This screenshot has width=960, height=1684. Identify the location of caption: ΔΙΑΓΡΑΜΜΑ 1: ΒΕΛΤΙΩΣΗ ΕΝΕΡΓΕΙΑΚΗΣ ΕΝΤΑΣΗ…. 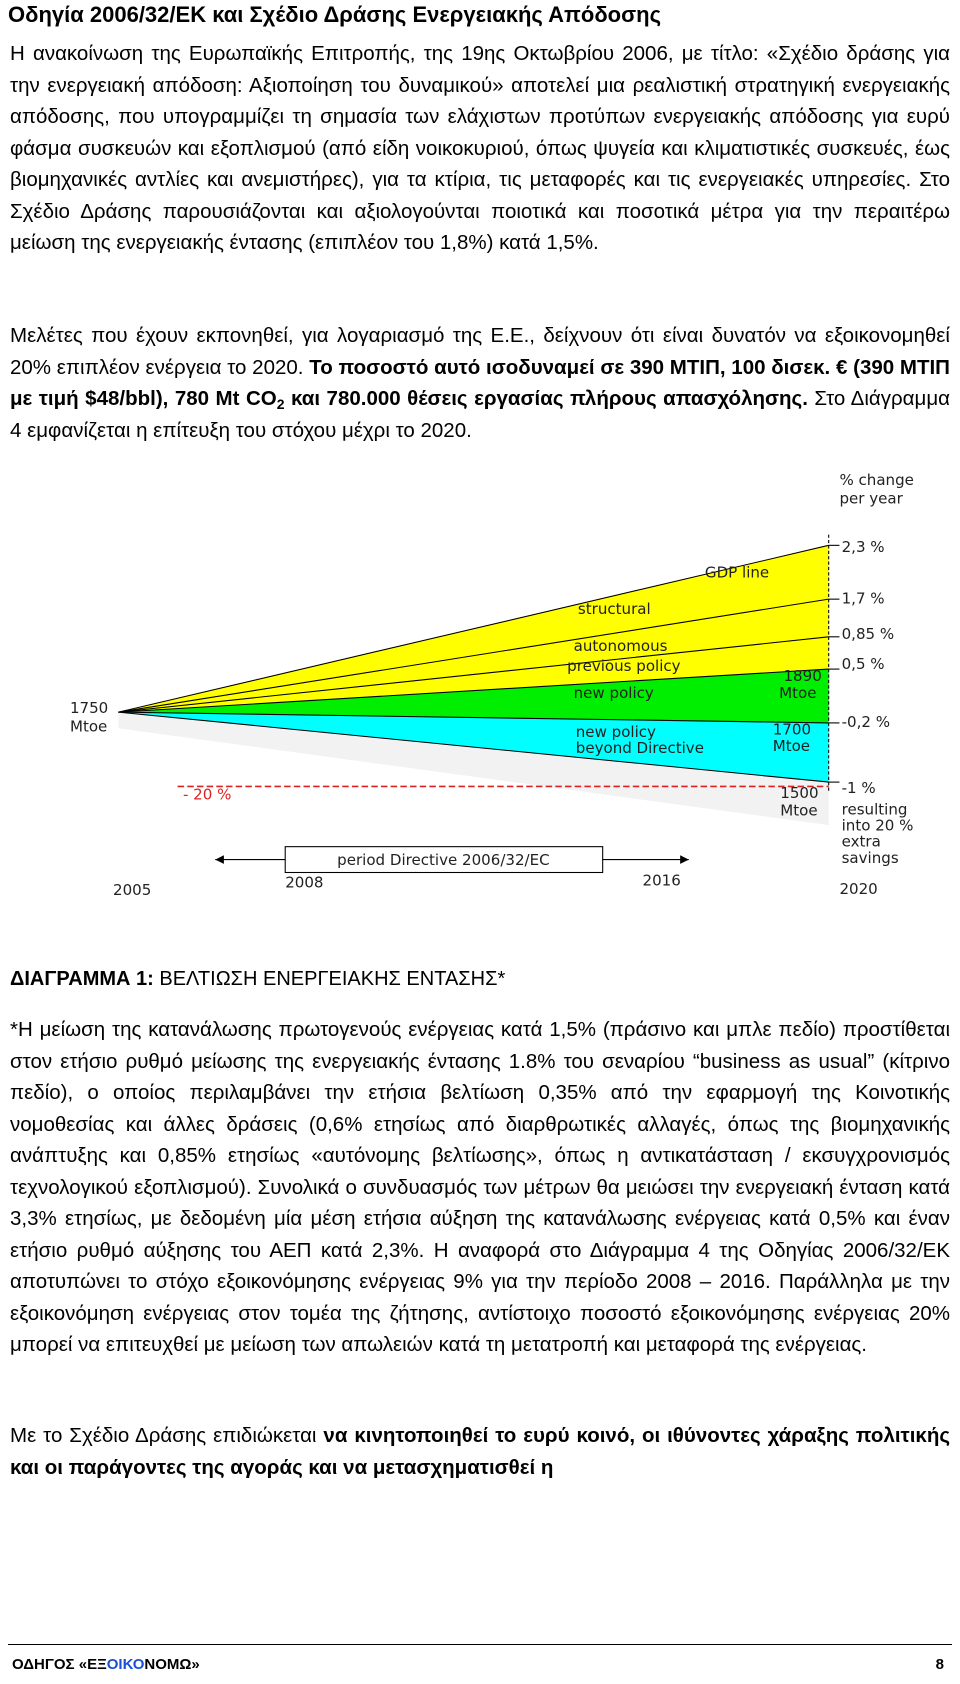
(257, 979).